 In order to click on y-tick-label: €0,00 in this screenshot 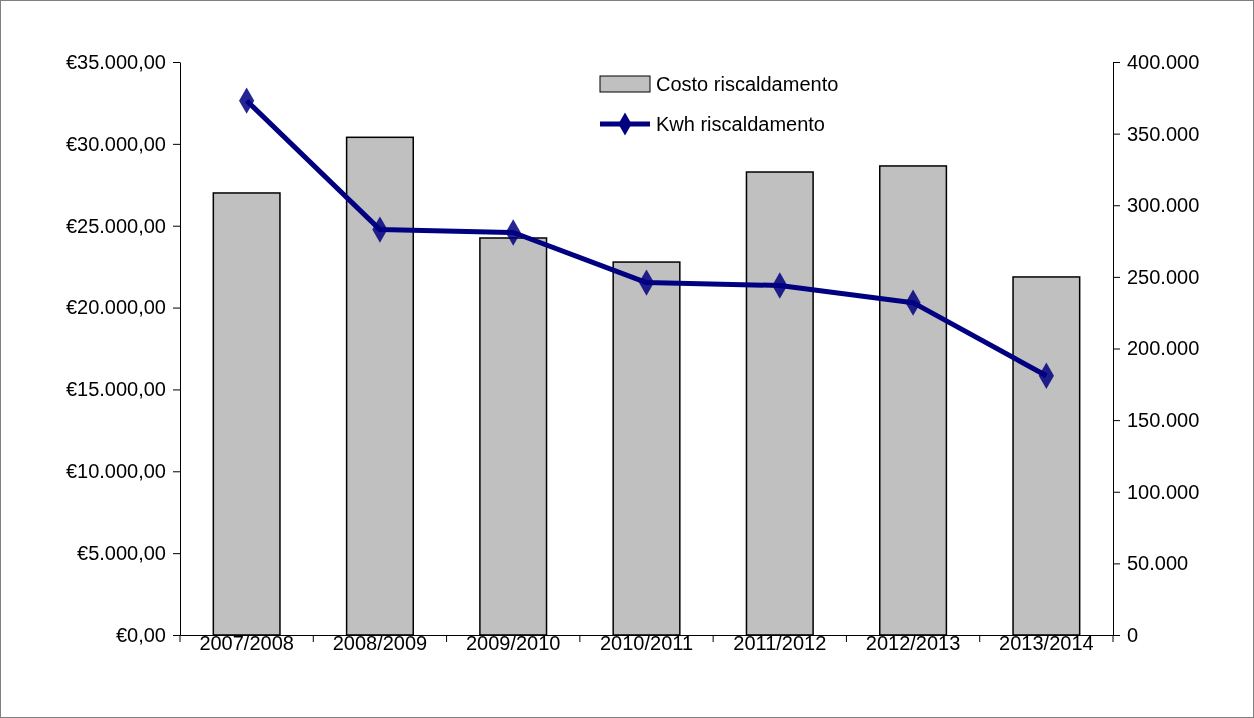, I will do `click(140, 634)`.